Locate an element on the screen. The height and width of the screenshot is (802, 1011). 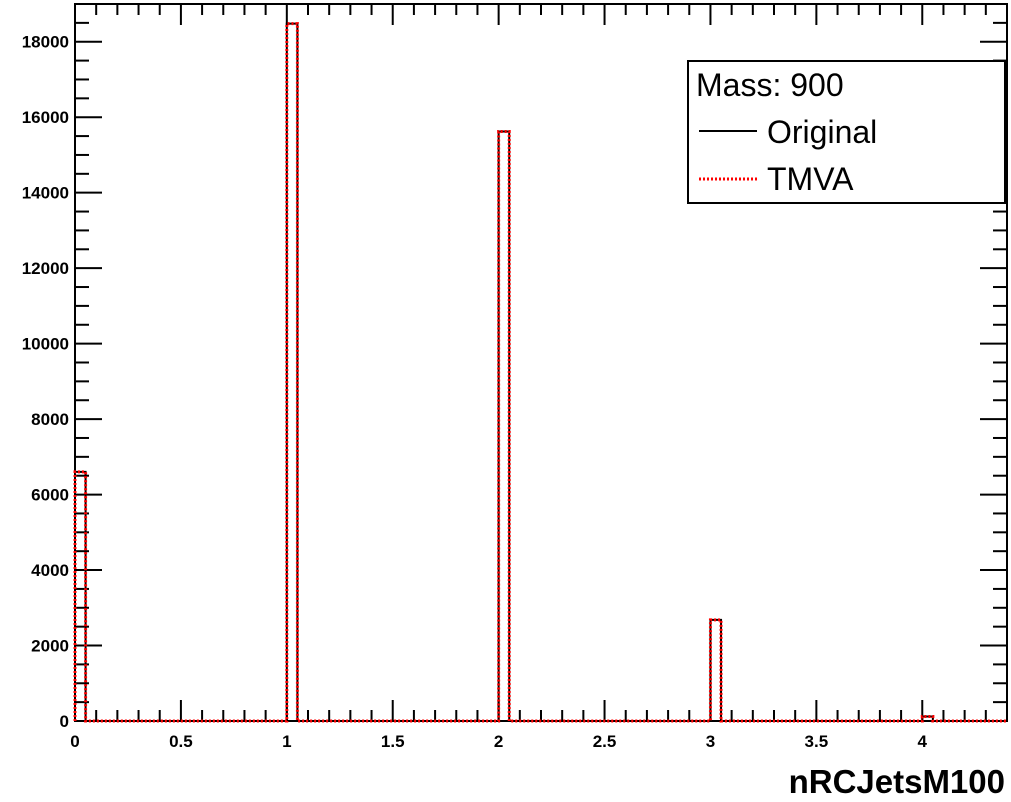
x-tick-label: 1.5 is located at coordinates (393, 741).